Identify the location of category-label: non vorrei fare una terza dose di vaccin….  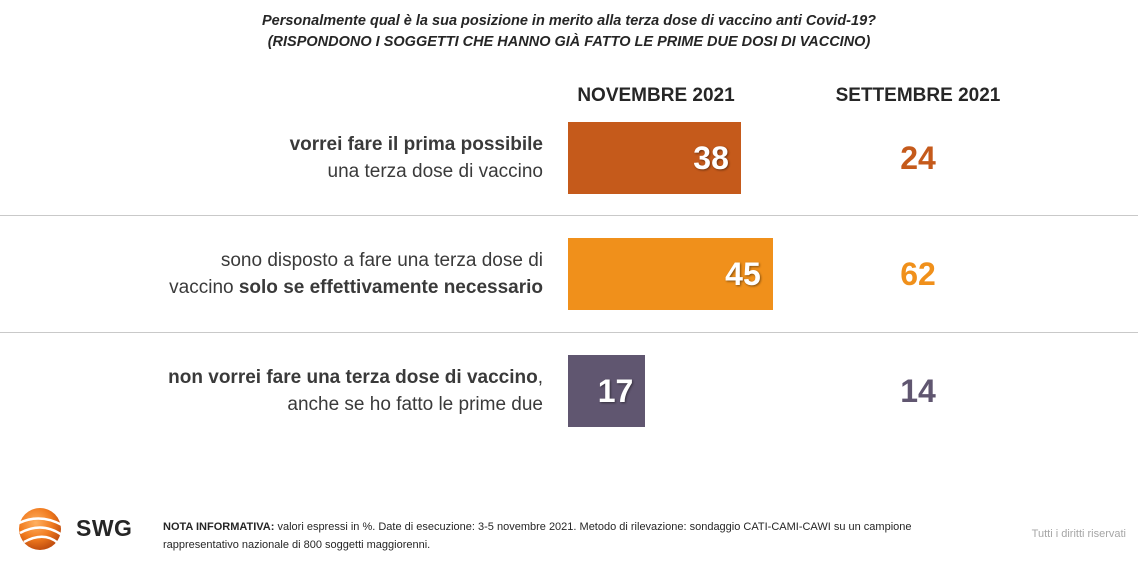
(283, 391).